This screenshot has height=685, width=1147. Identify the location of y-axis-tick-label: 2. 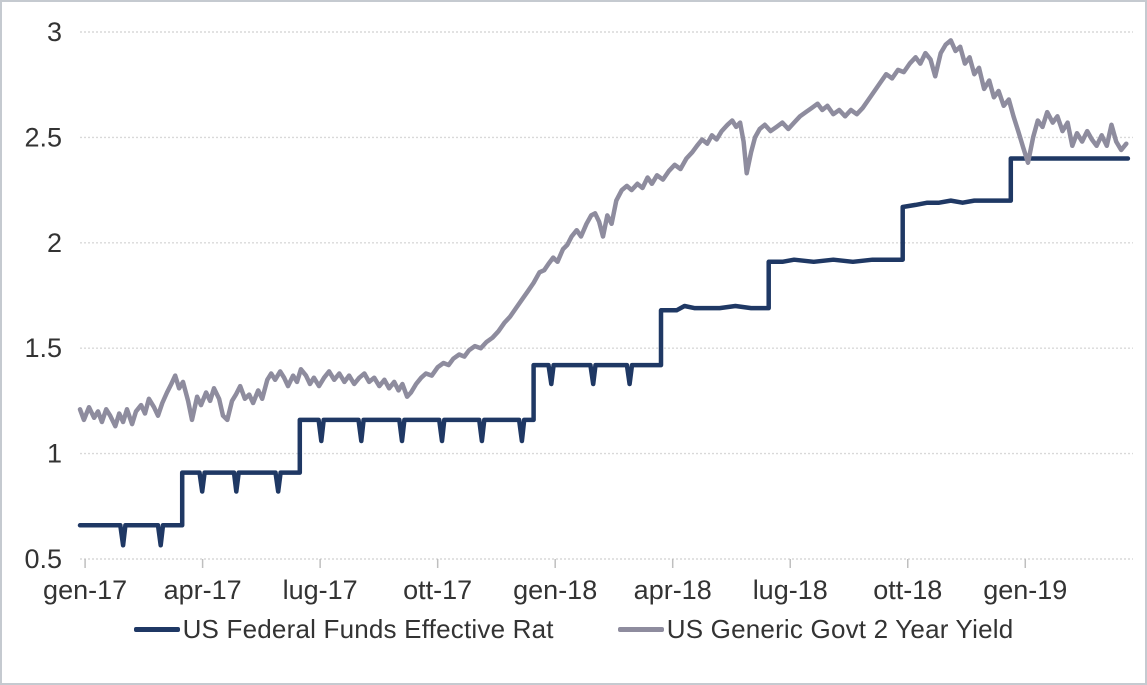
(54, 243).